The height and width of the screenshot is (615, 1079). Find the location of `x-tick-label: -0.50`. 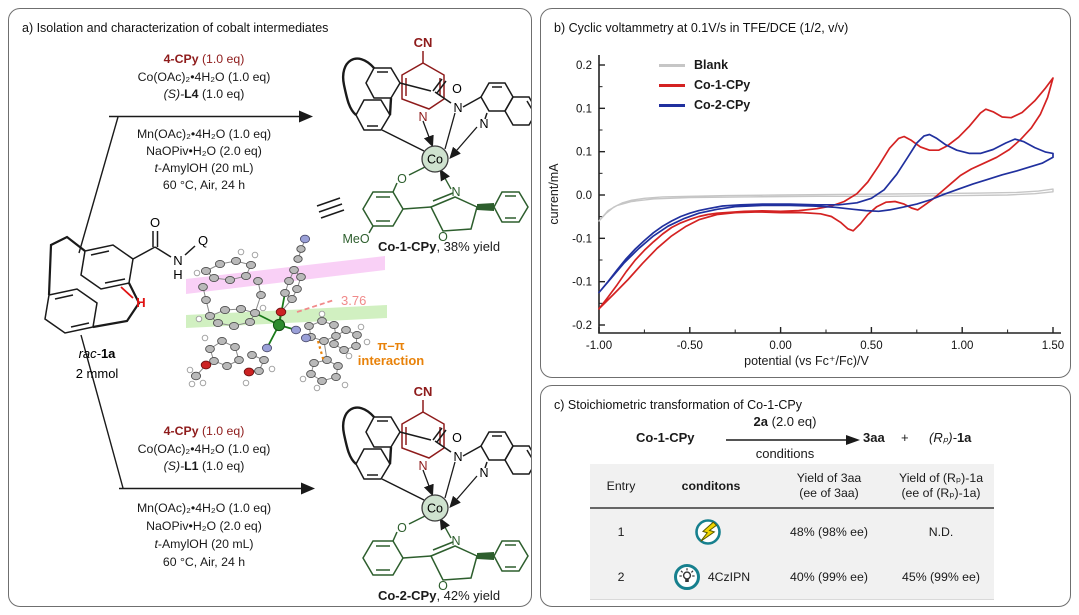

x-tick-label: -0.50 is located at coordinates (690, 346).